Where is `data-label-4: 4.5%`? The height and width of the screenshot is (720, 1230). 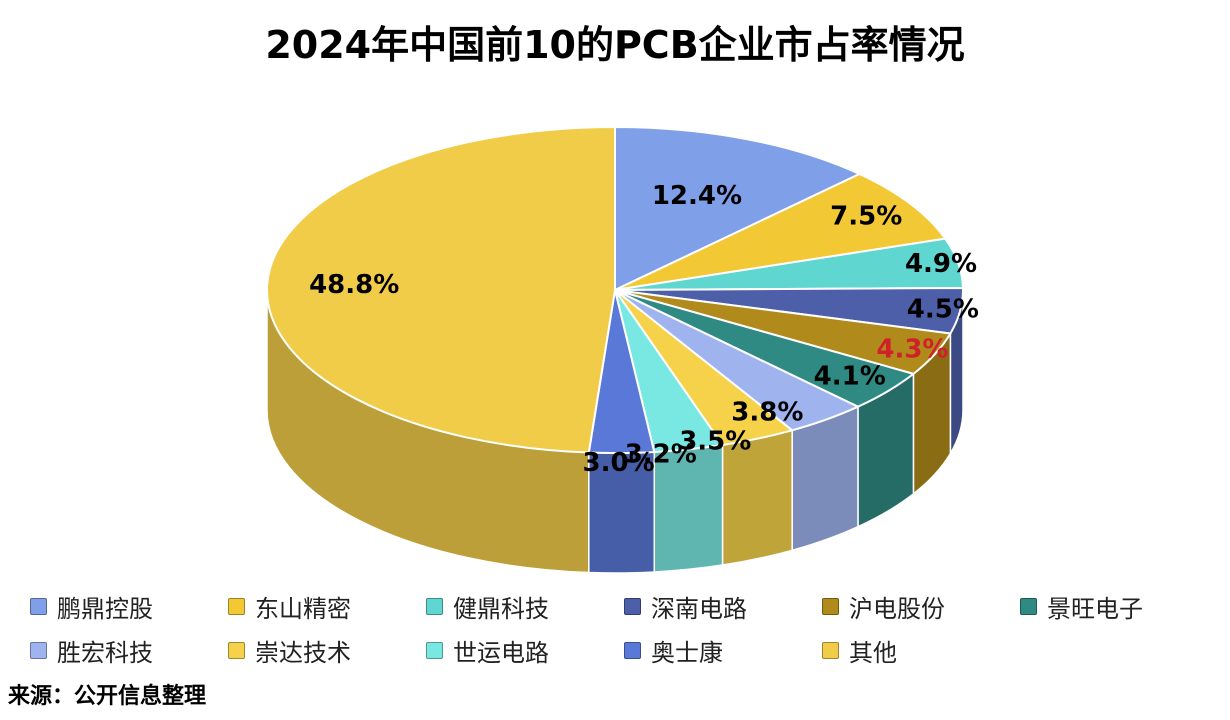
data-label-4: 4.5% is located at coordinates (943, 309).